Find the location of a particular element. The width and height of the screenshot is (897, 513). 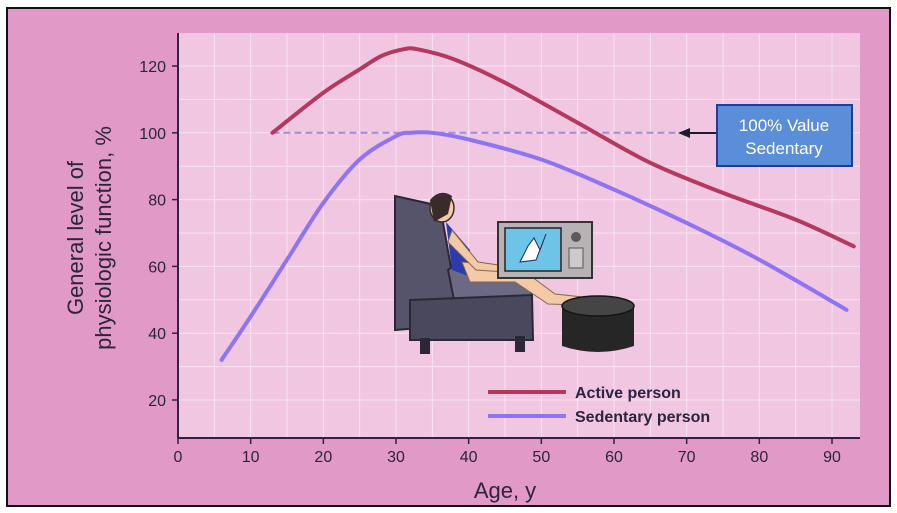

y-tick-label: 120 is located at coordinates (152, 67).